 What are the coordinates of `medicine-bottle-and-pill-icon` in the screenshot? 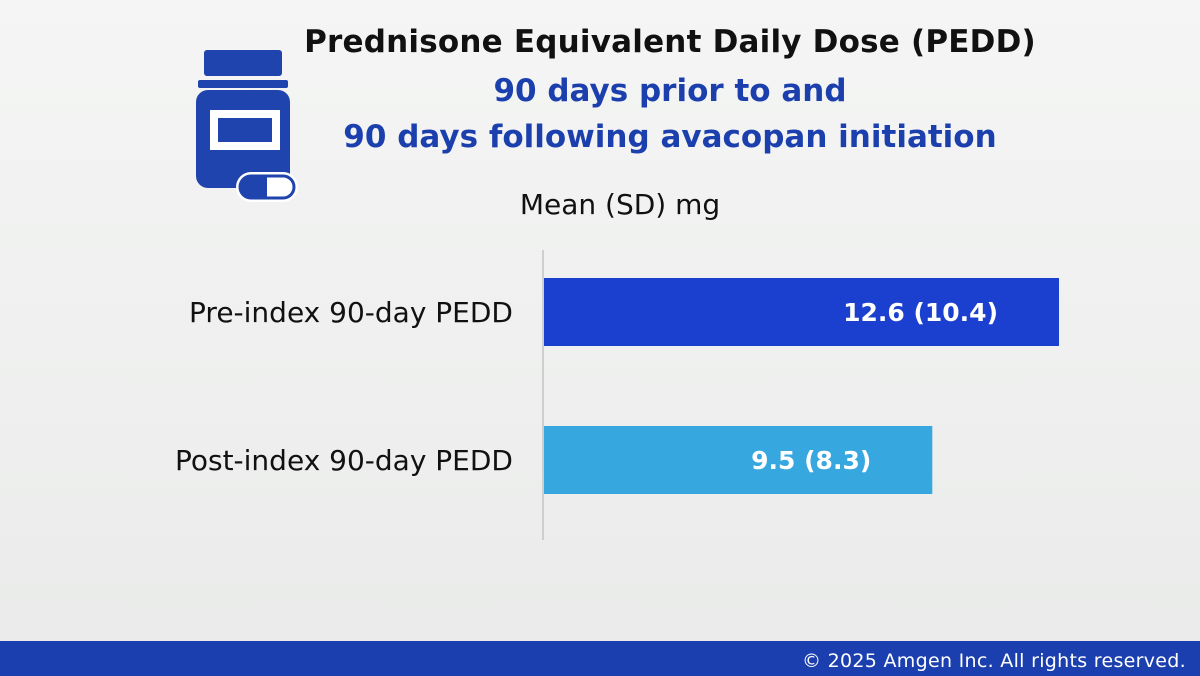 It's located at (247, 126).